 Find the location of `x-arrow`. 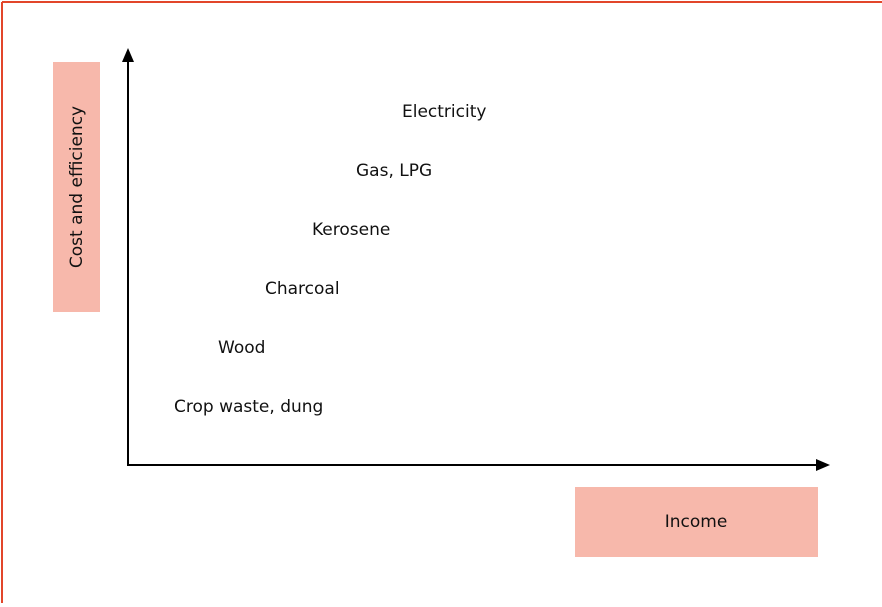

x-arrow is located at coordinates (823, 465).